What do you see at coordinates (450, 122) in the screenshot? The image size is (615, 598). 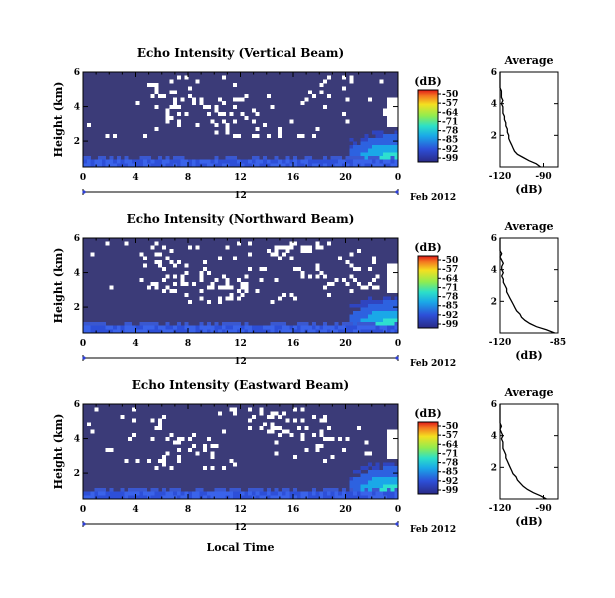 I see `colorbar-label: -71` at bounding box center [450, 122].